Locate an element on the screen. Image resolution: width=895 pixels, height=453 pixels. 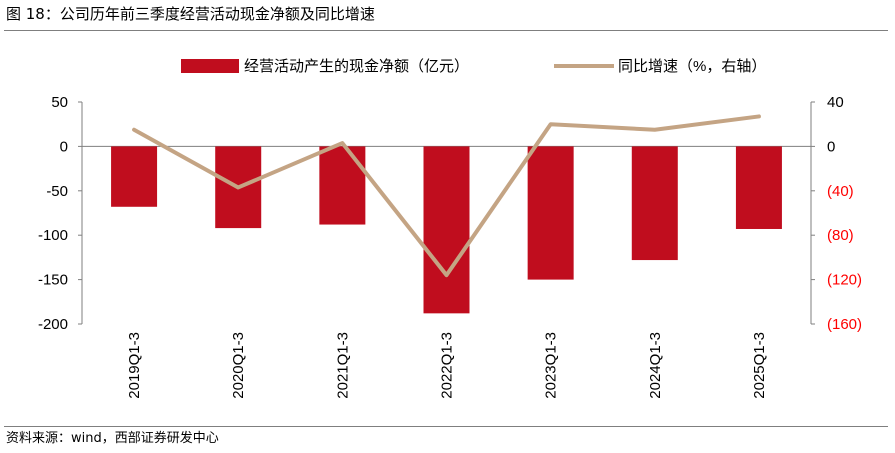
source-note: 资料来源：wind，西部证券研发中心 is located at coordinates (112, 438).